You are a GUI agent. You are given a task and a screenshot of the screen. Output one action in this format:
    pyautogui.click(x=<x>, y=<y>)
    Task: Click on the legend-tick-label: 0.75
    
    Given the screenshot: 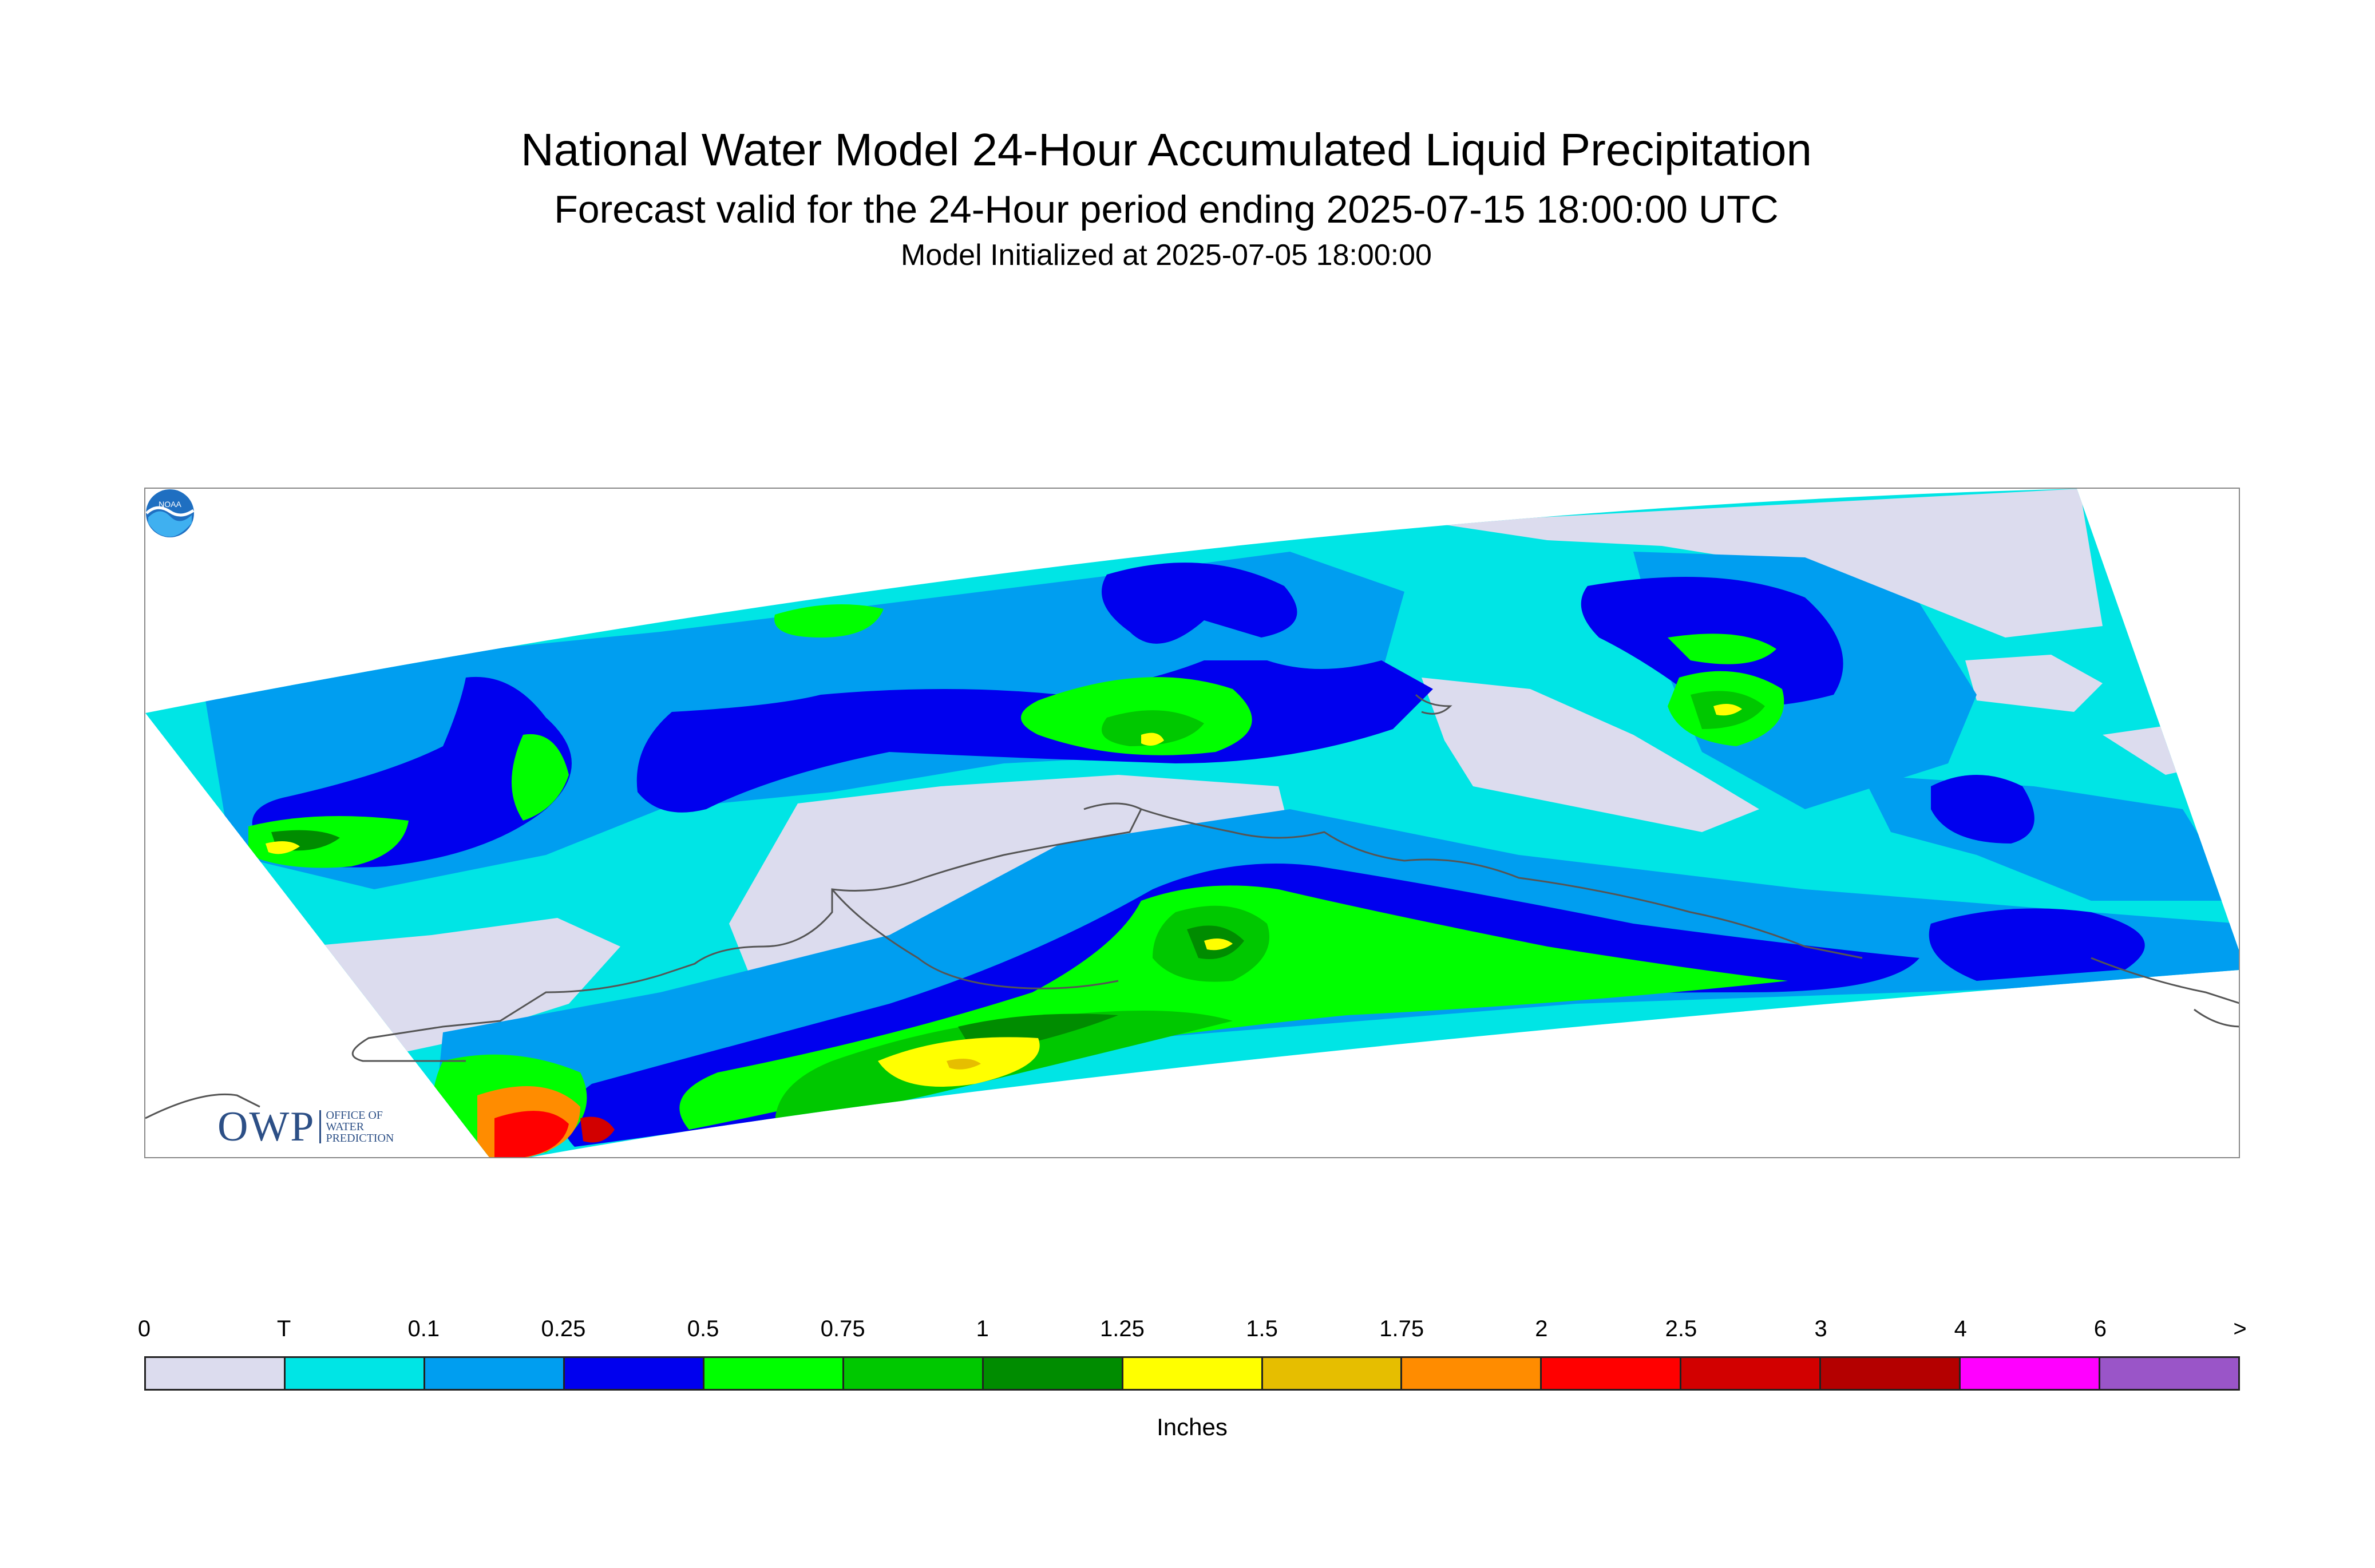 What is the action you would take?
    pyautogui.click(x=842, y=1328)
    